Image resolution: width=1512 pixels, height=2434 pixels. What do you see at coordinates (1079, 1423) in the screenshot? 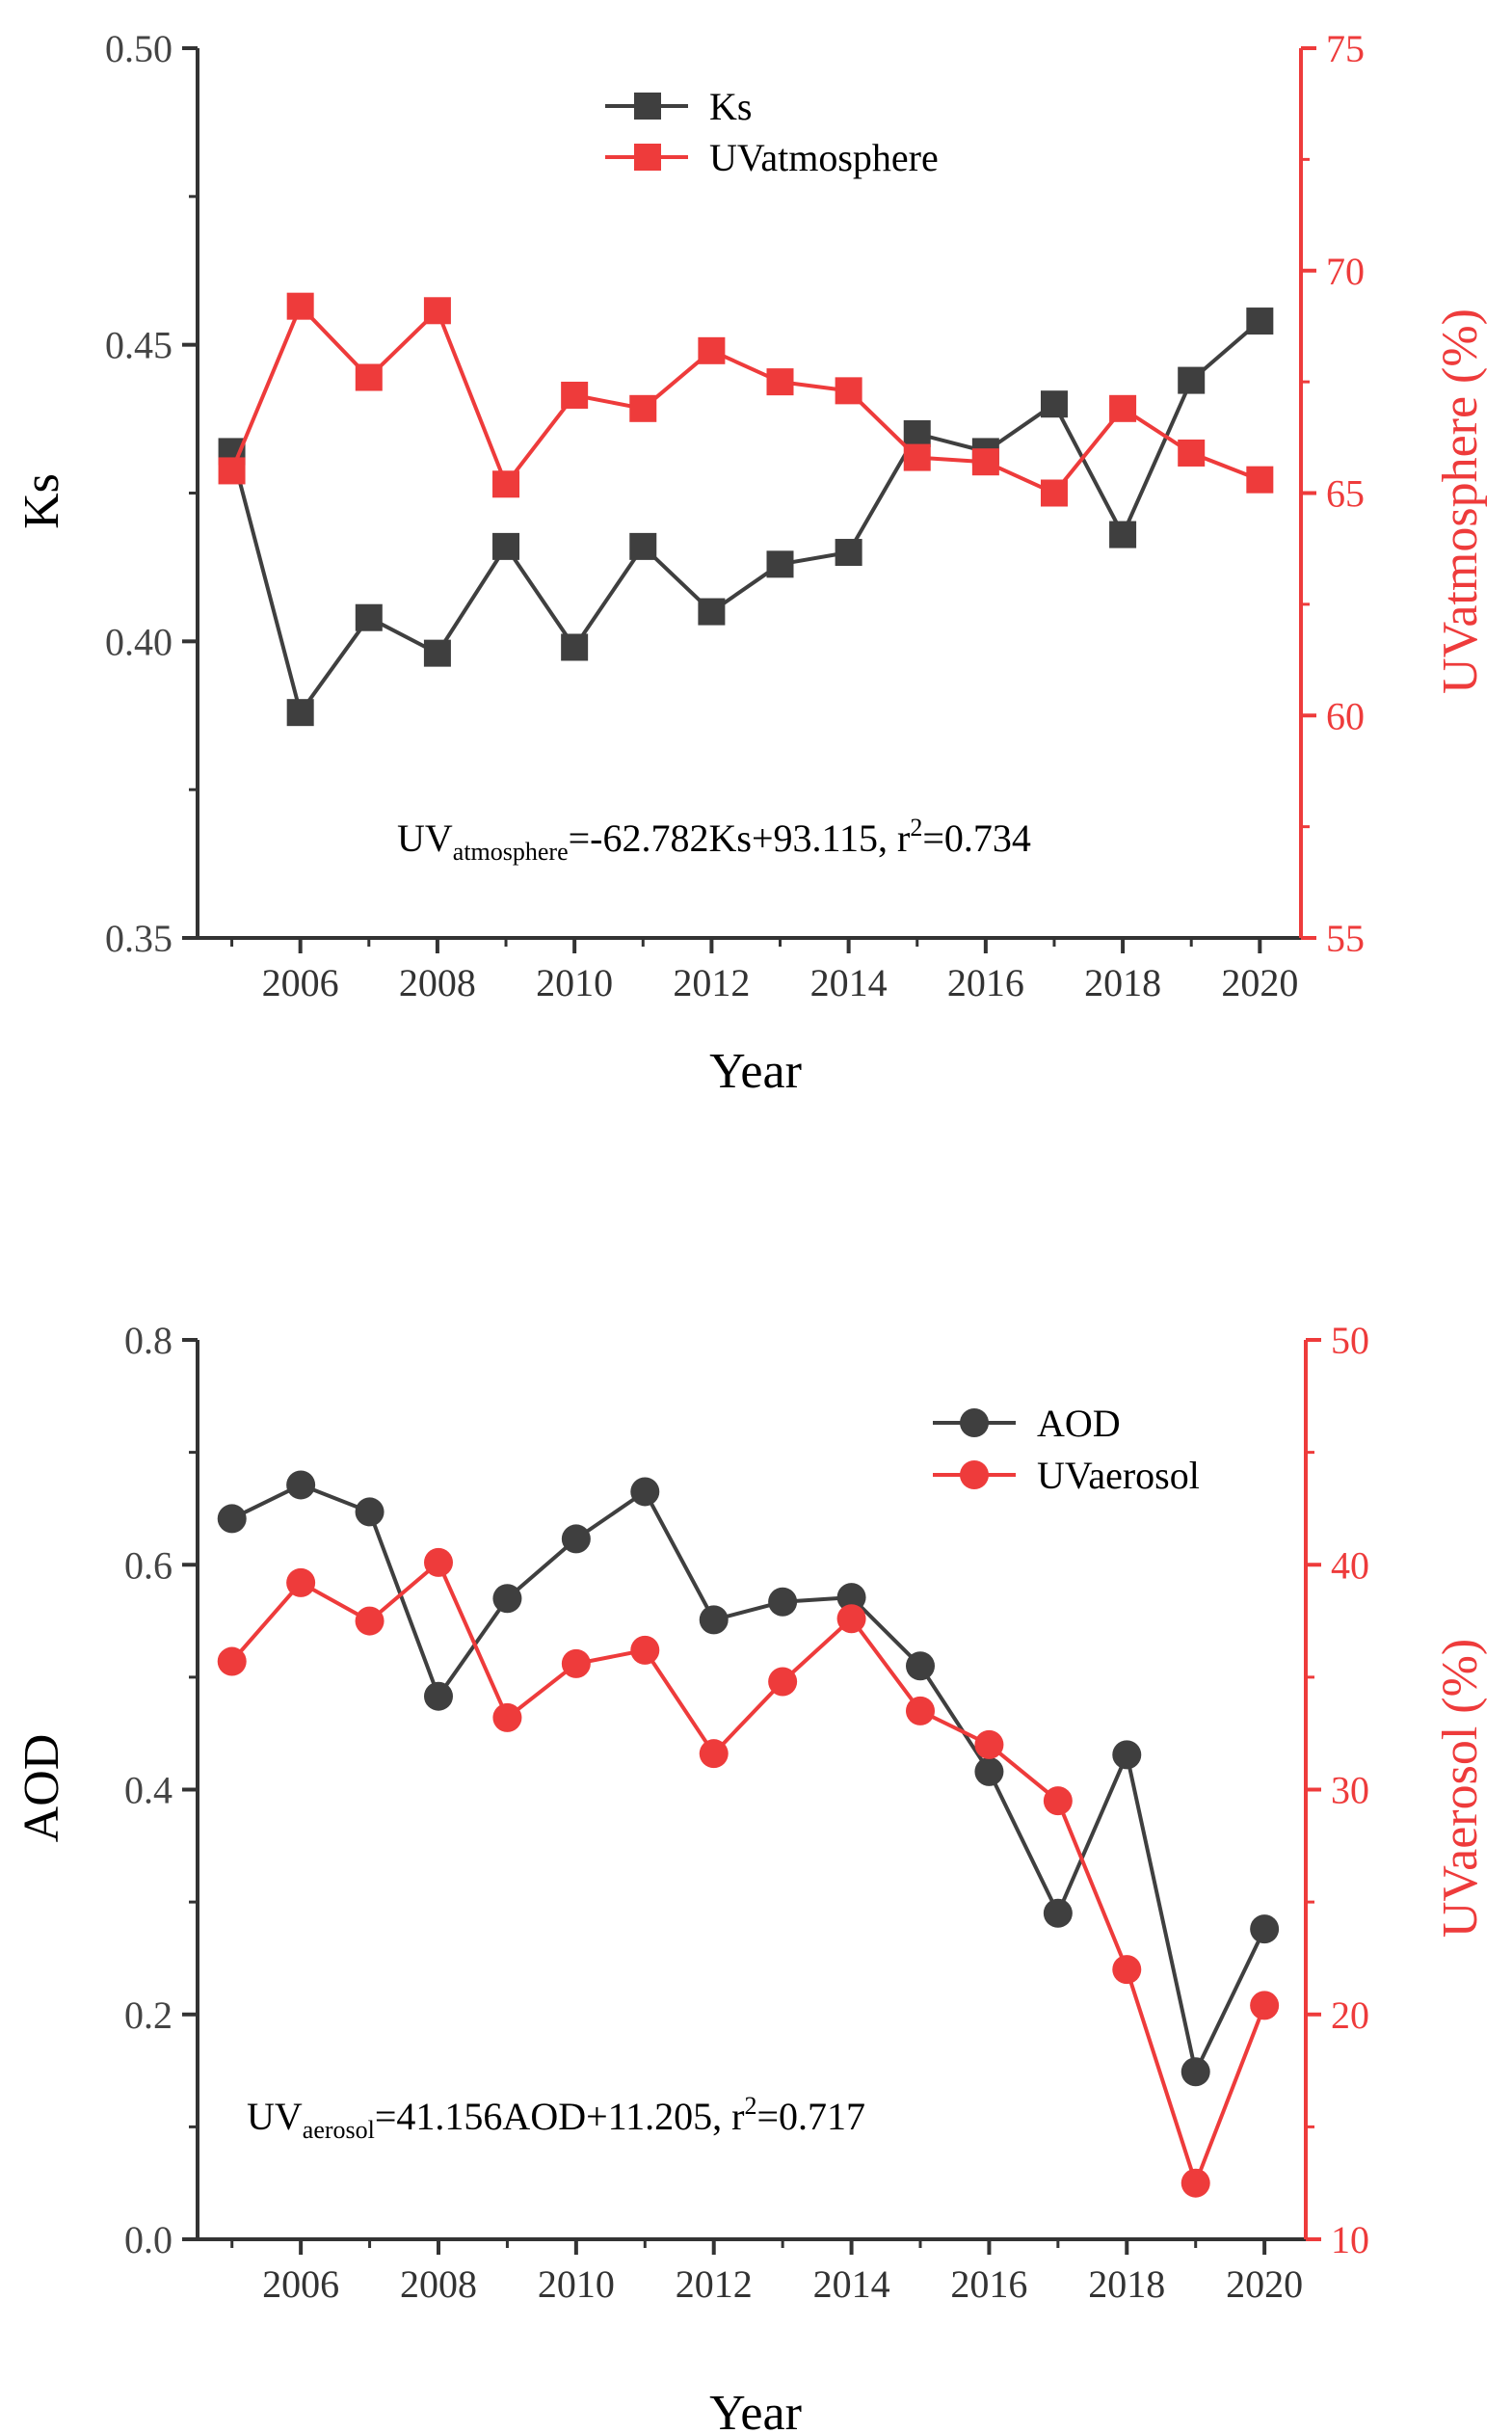
I see `legend-label-aod: AOD` at bounding box center [1079, 1423].